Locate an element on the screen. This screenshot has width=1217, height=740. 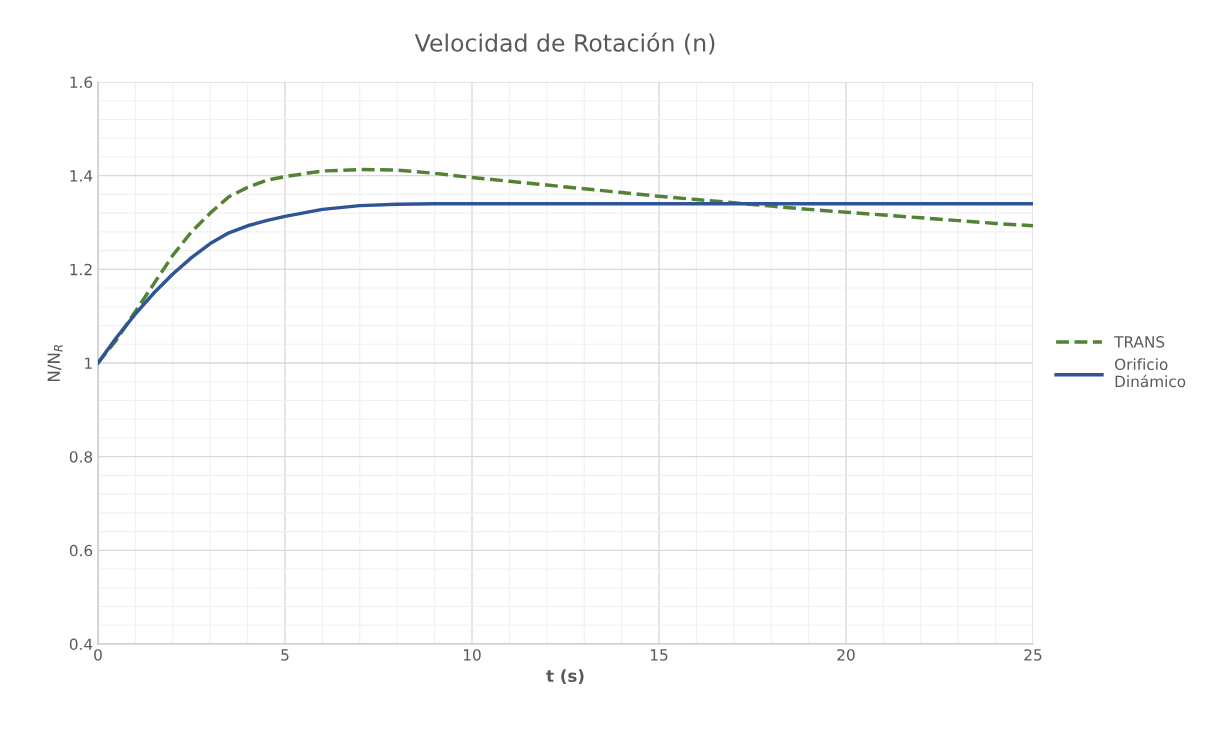
x-tick-label: 20 is located at coordinates (846, 655).